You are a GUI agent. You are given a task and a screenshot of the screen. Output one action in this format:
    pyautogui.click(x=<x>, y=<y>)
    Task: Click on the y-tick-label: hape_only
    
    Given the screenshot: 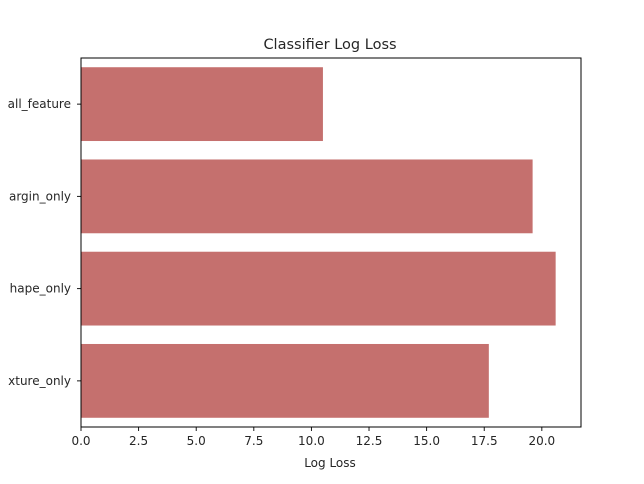 What is the action you would take?
    pyautogui.click(x=40, y=289)
    